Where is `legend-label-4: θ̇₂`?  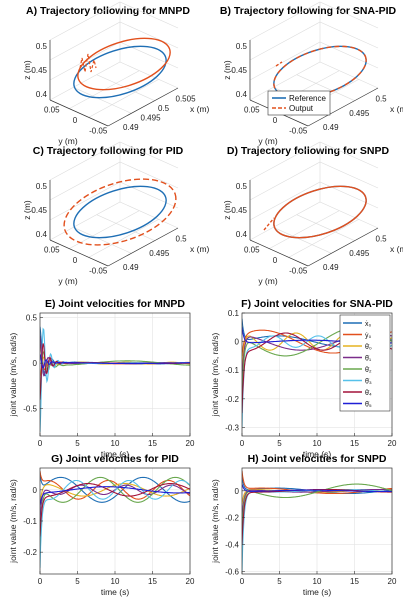 legend-label-4: θ̇₂ is located at coordinates (368, 370).